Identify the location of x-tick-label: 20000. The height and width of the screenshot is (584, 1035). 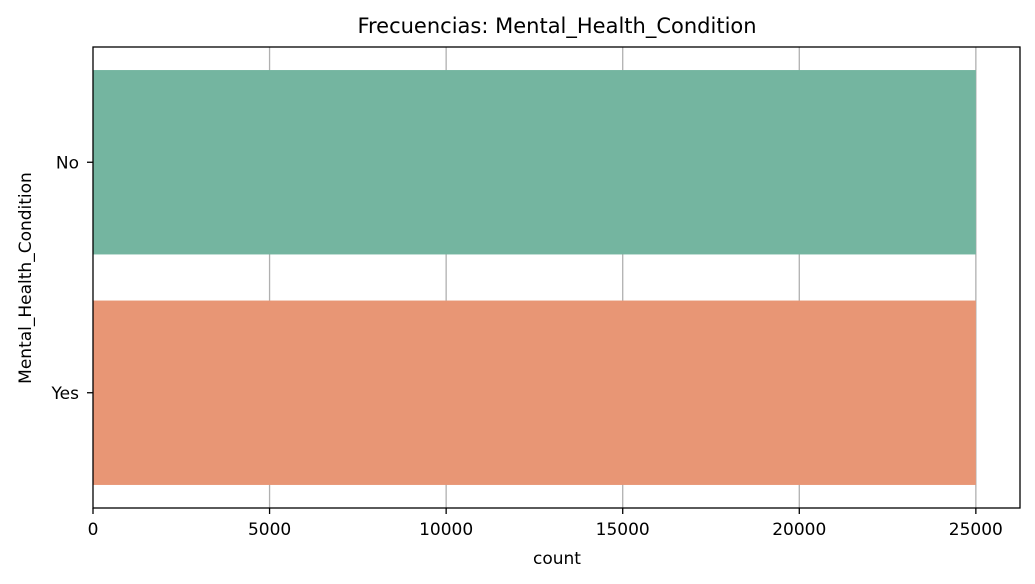
(799, 530).